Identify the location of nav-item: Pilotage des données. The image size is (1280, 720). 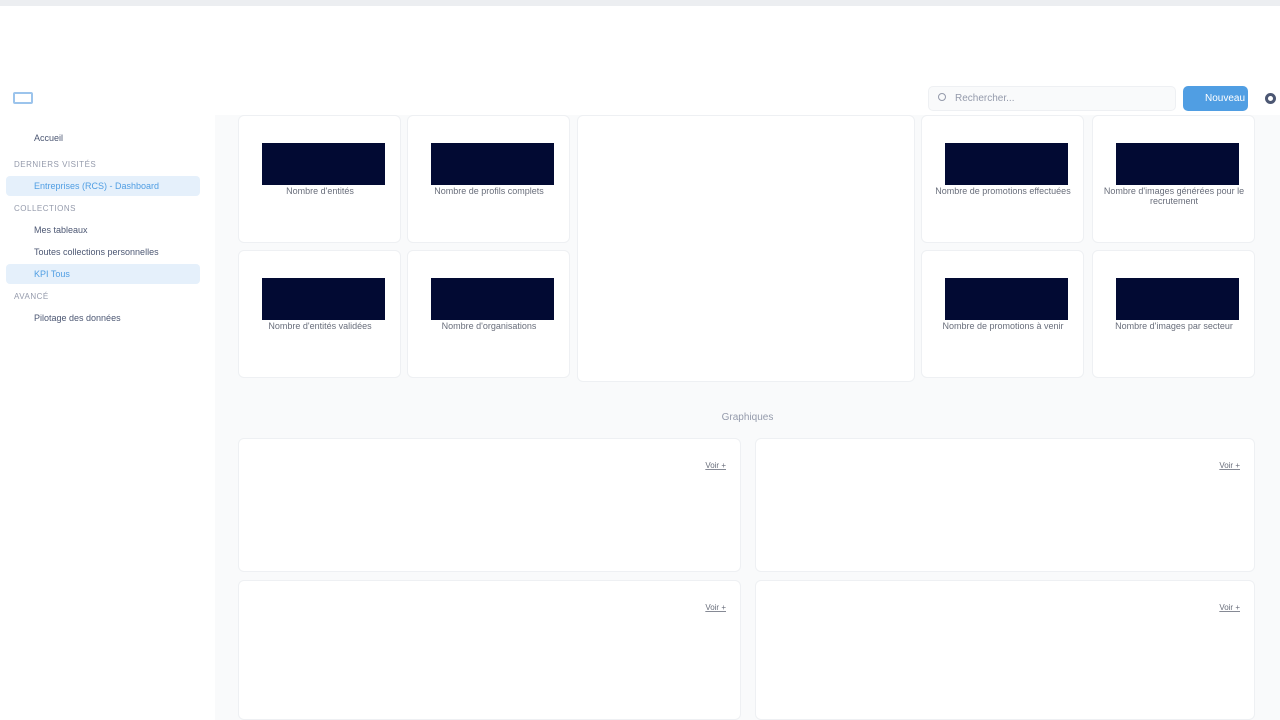
(77, 318).